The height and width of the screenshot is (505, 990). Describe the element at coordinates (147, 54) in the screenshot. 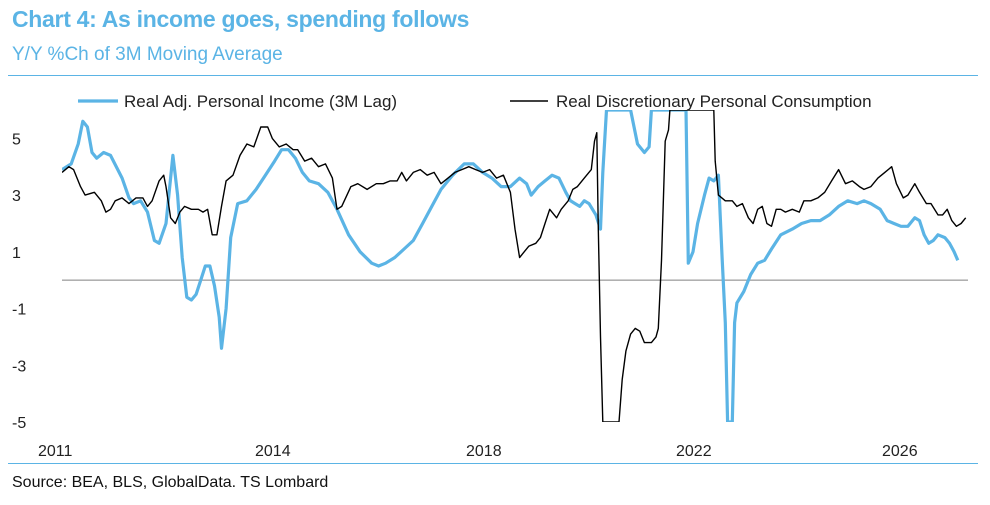

I see `chart-subtitle: Y/Y %Ch of 3M Moving Average` at that location.